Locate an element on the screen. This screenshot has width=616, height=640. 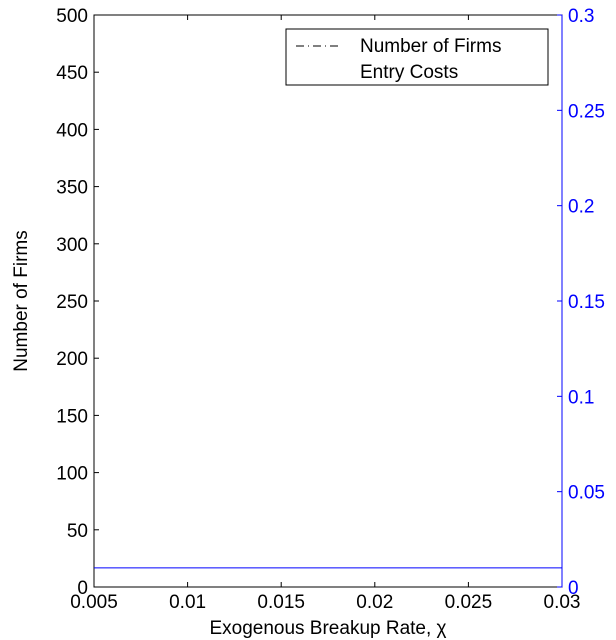
right-axis: 0 0.05 0.1 0.15 0.2 0.25 0.3 is located at coordinates (581, 302).